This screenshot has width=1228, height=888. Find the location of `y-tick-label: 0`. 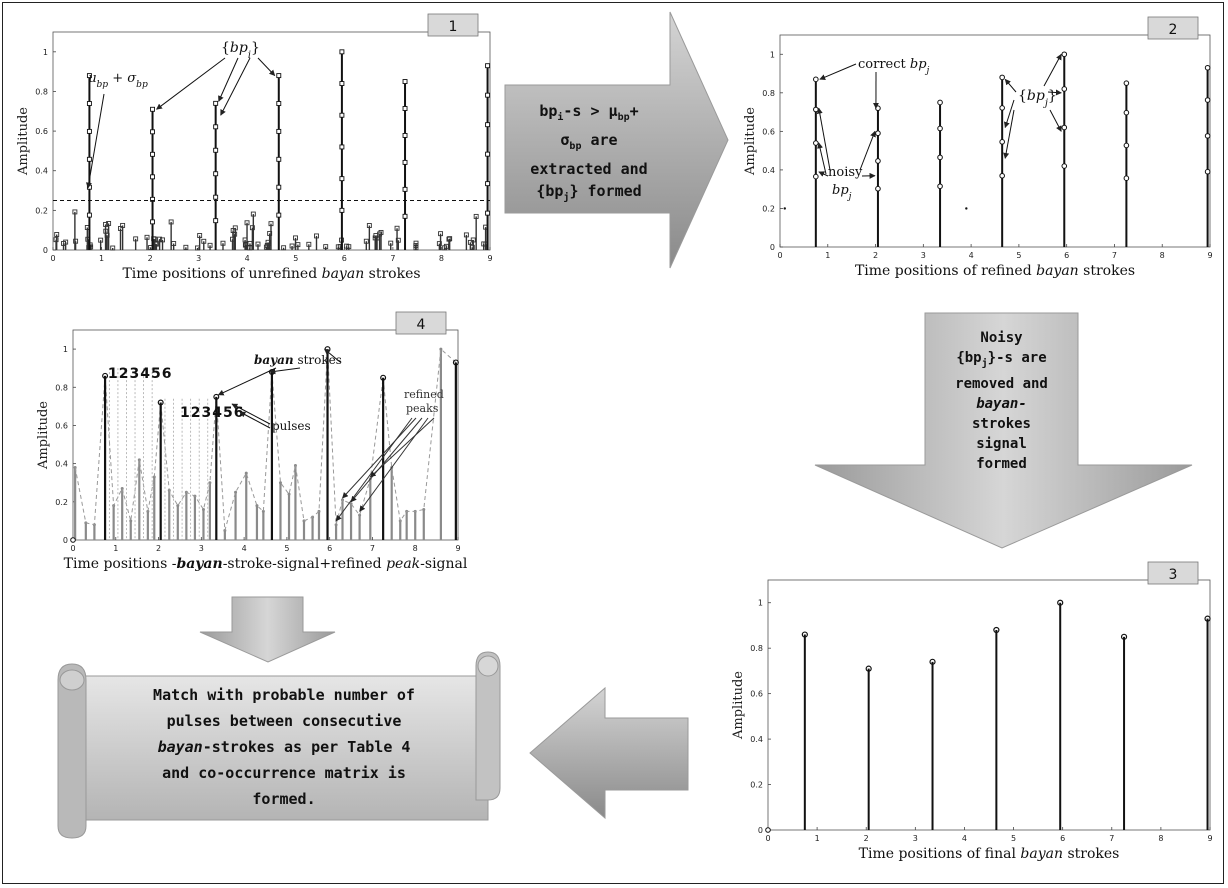

y-tick-label: 0 is located at coordinates (772, 247).